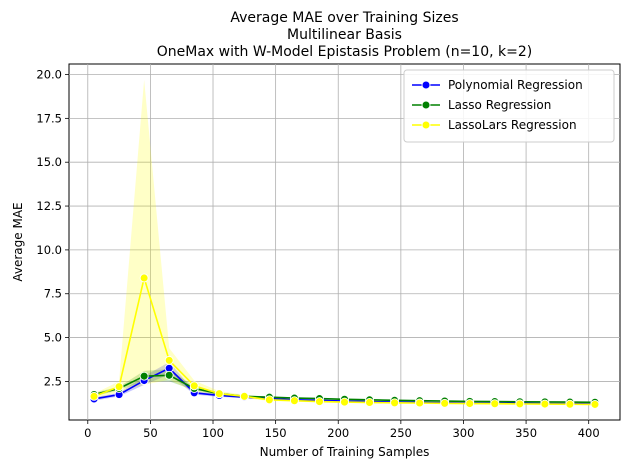 The image size is (630, 470). What do you see at coordinates (426, 85) in the screenshot?
I see `polynomial-regression-legend-marker` at bounding box center [426, 85].